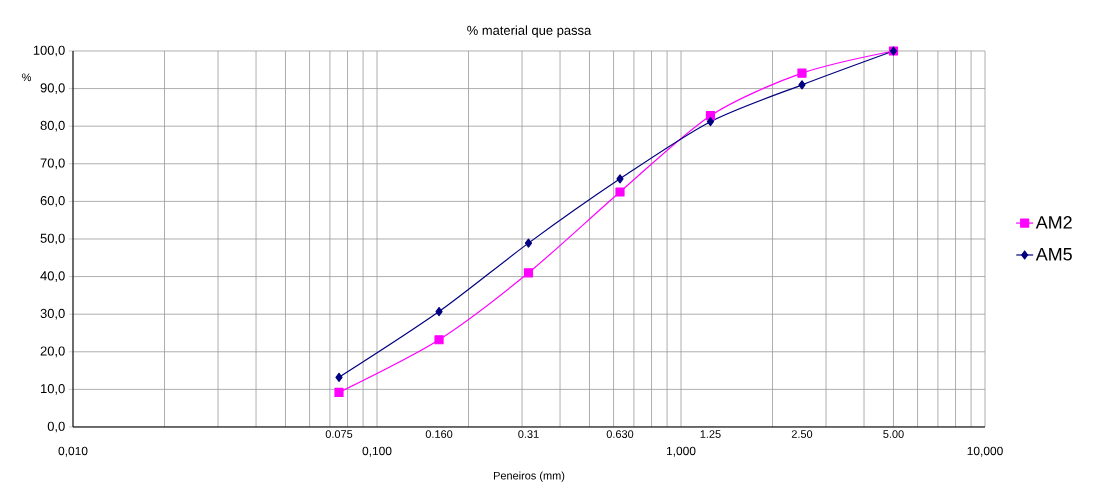 The height and width of the screenshot is (491, 1105). Describe the element at coordinates (1053, 254) in the screenshot. I see `legend-label: AM5` at that location.